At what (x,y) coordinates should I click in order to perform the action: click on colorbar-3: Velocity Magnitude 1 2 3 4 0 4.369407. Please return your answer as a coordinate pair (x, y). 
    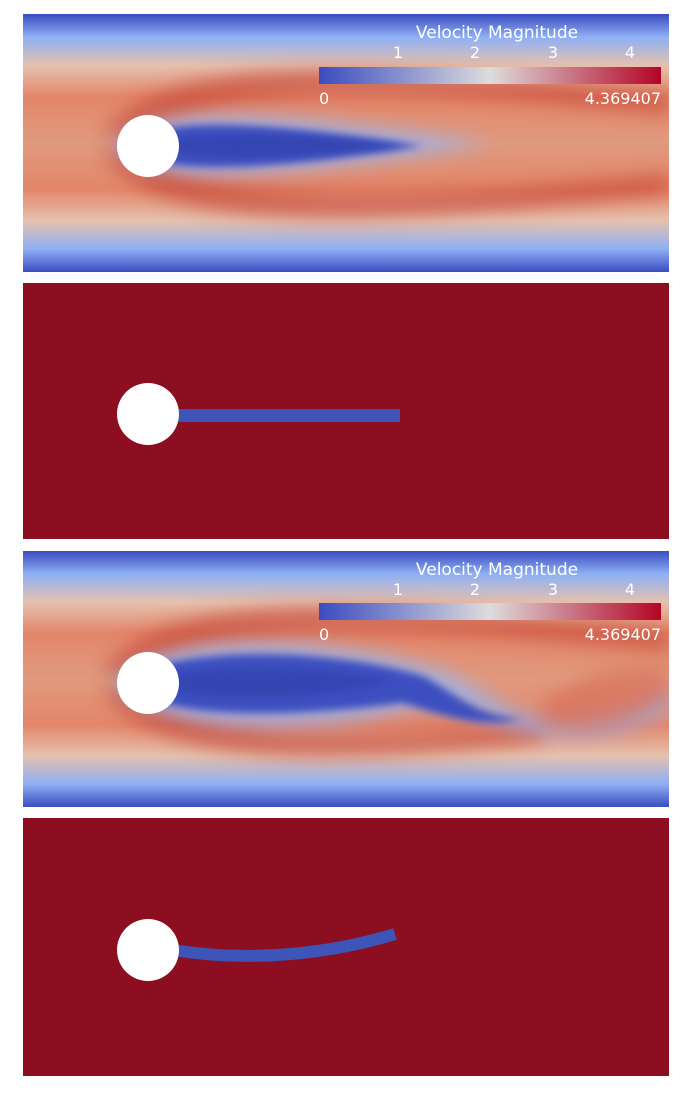
    Looking at the image, I should click on (490, 602).